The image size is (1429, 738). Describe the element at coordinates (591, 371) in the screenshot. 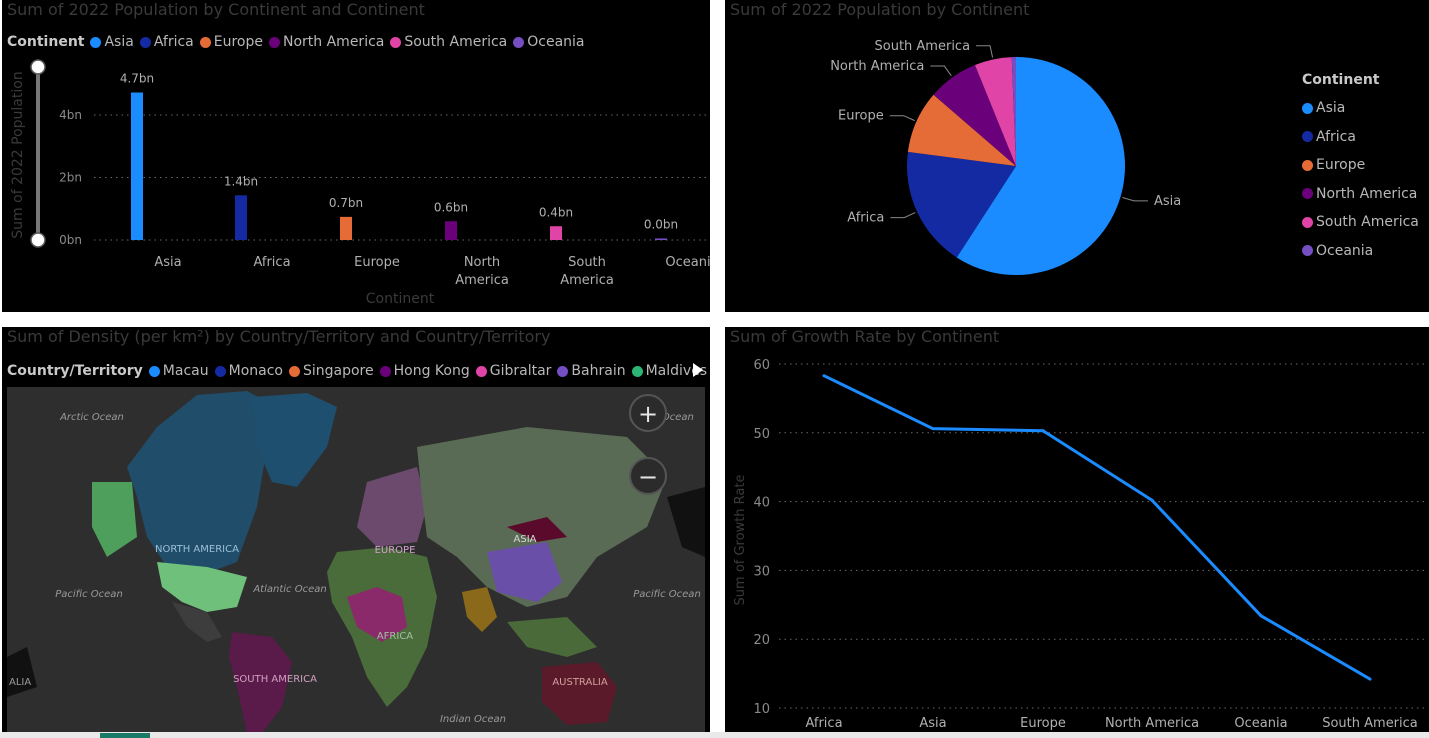

I see `legend-item-bahrain: Bahrain` at that location.